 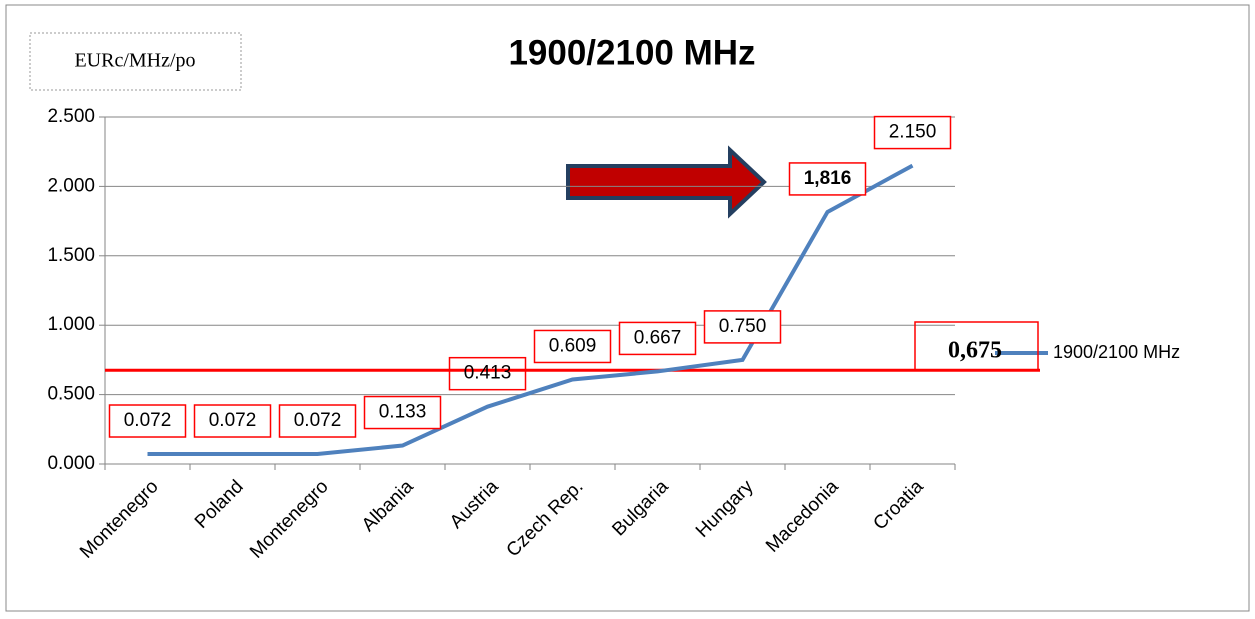 What do you see at coordinates (71, 463) in the screenshot?
I see `y-tick-label: 0.000` at bounding box center [71, 463].